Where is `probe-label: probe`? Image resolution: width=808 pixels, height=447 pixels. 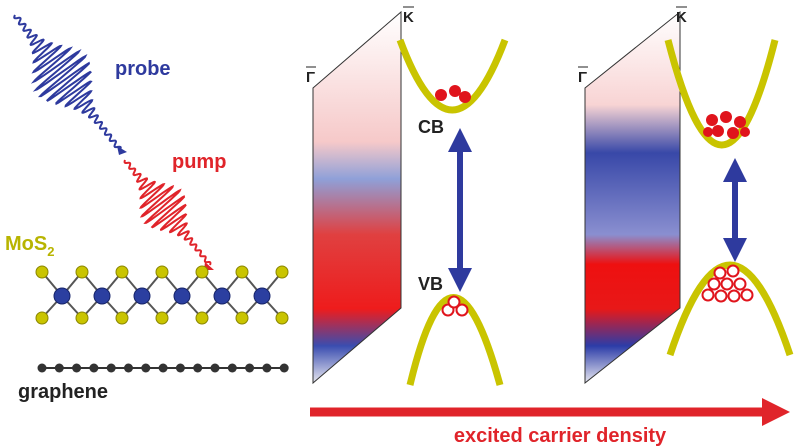
probe-label: probe is located at coordinates (143, 69).